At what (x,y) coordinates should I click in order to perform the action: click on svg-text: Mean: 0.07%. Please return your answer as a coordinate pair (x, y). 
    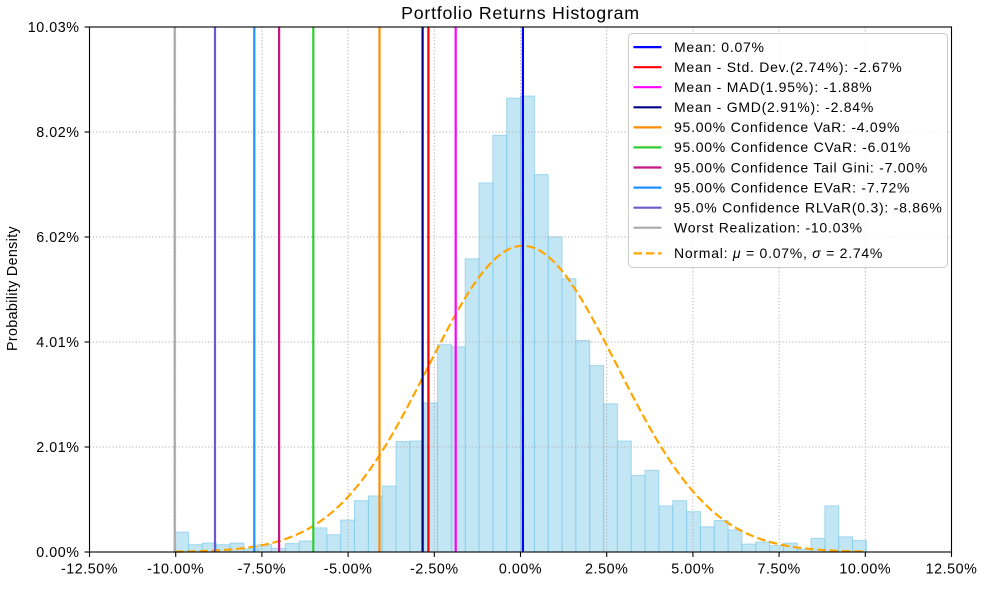
    Looking at the image, I should click on (719, 47).